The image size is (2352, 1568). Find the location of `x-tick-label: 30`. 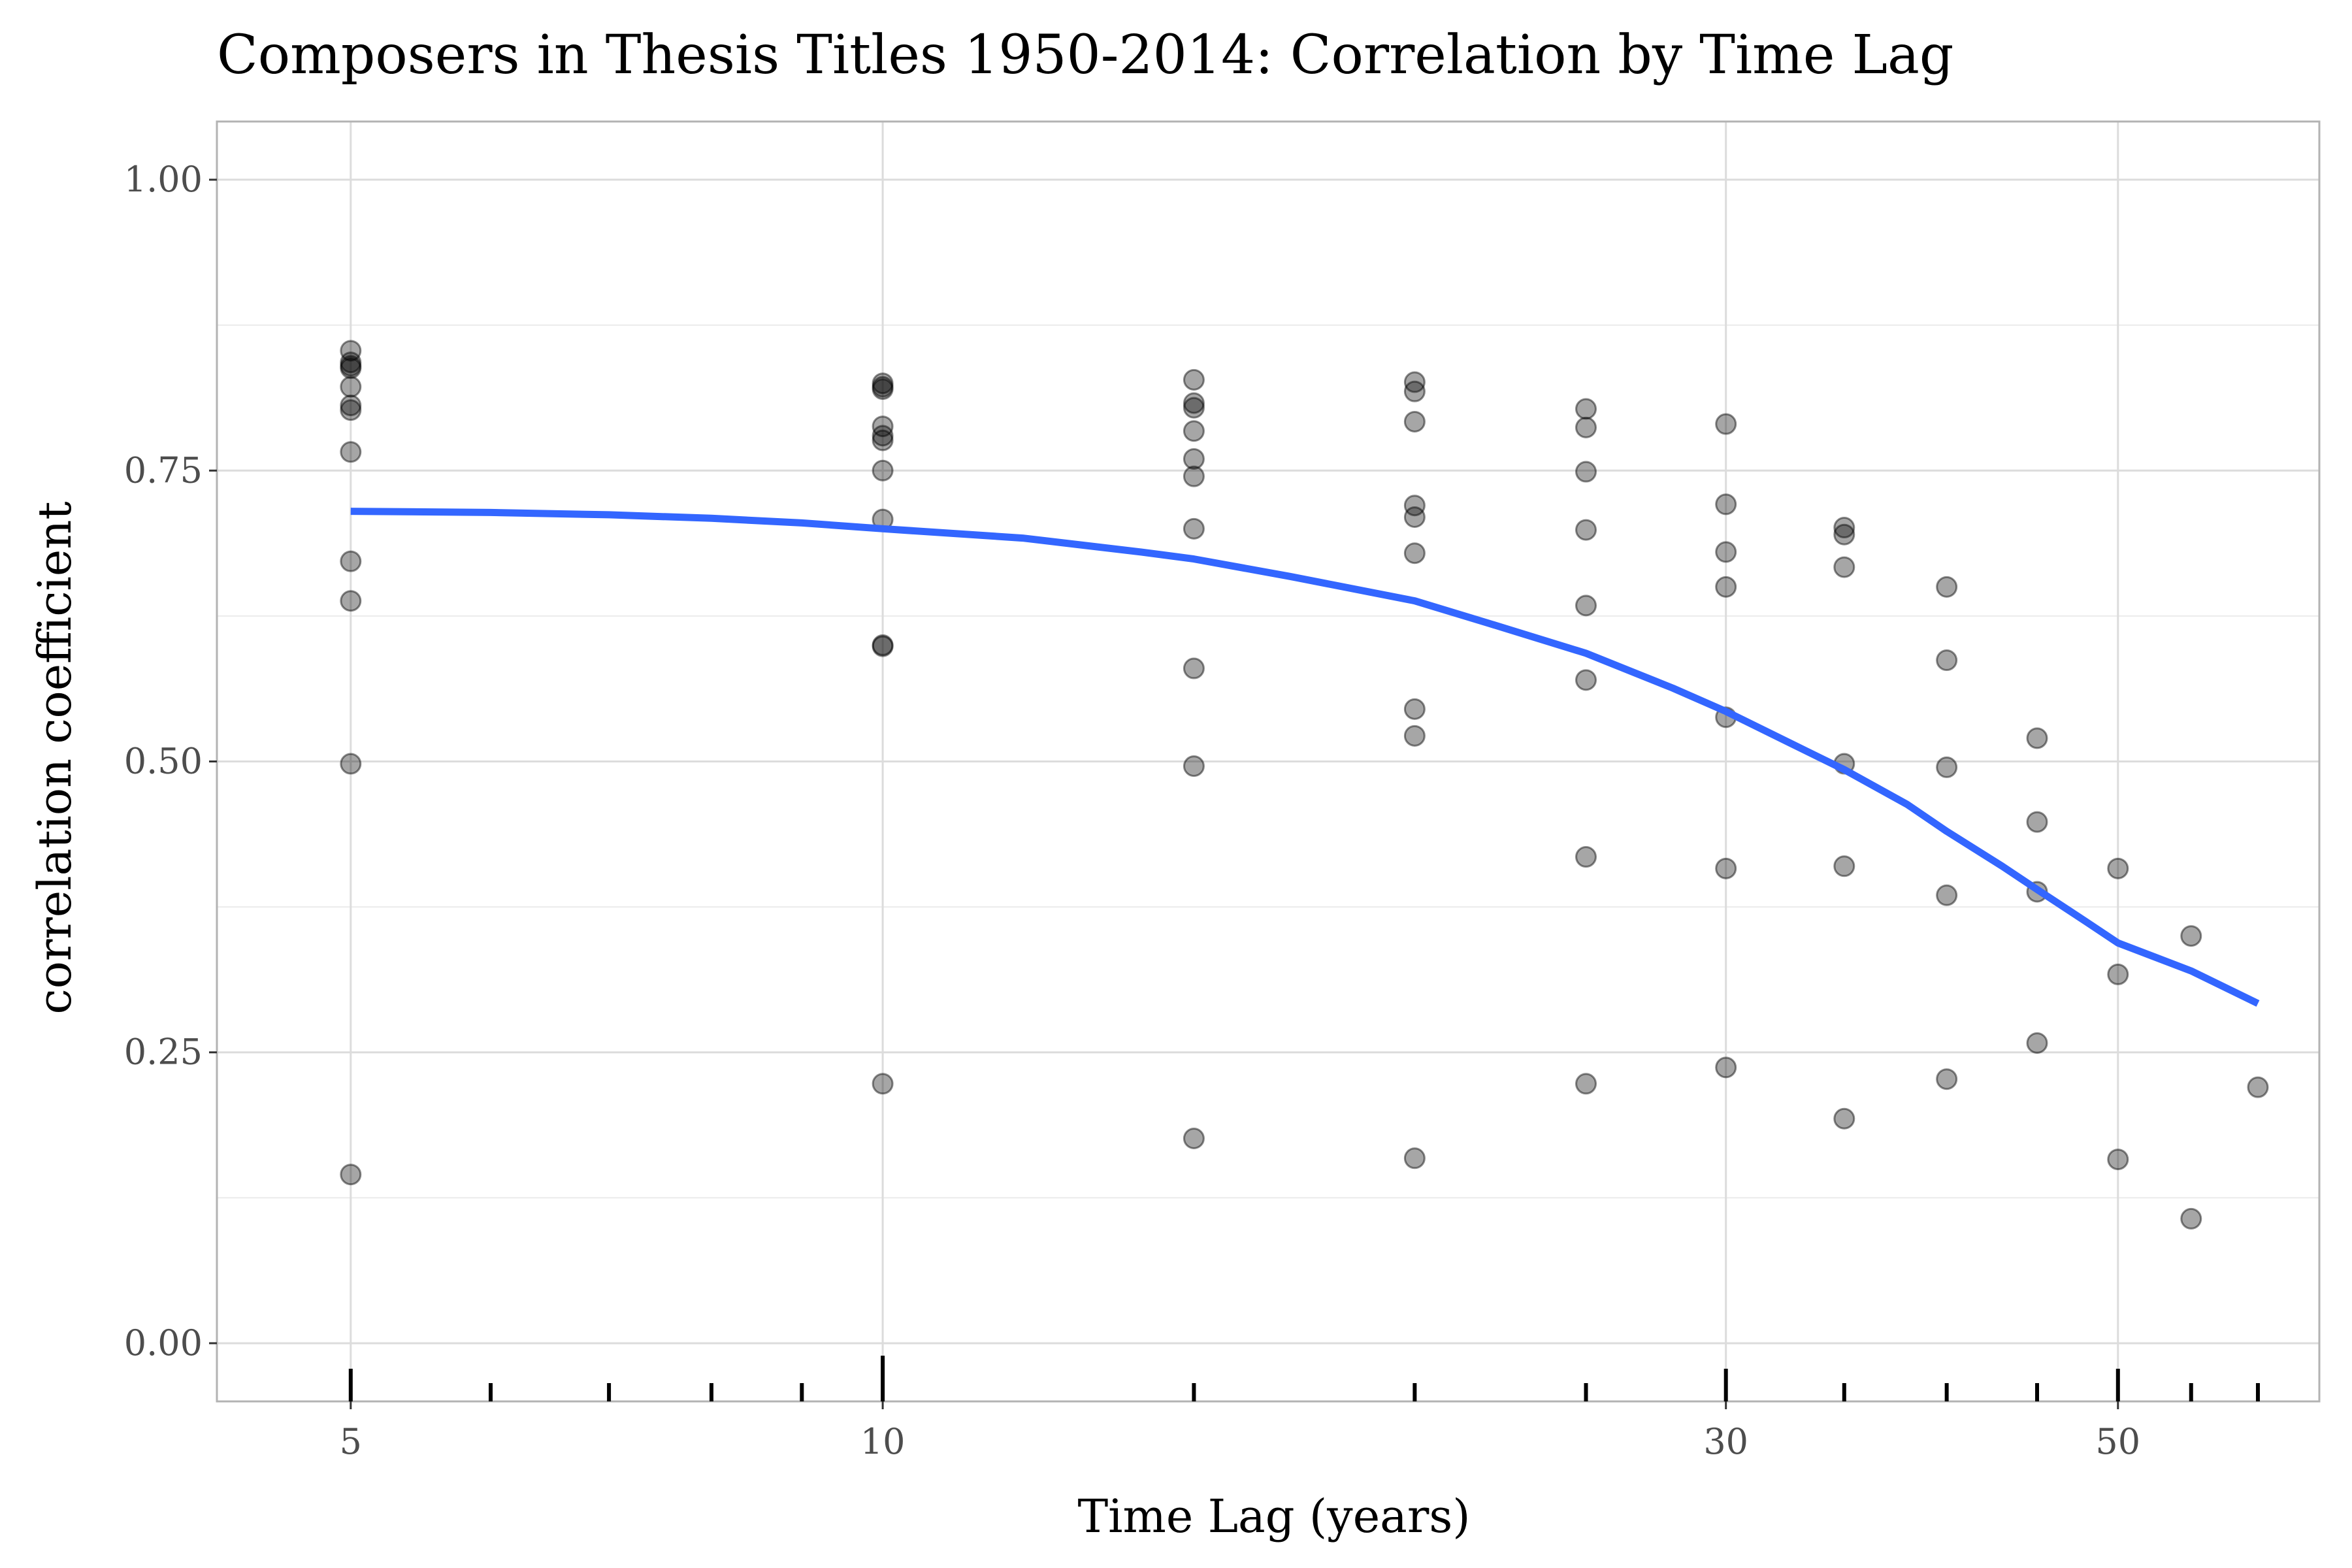

x-tick-label: 30 is located at coordinates (1725, 1441).